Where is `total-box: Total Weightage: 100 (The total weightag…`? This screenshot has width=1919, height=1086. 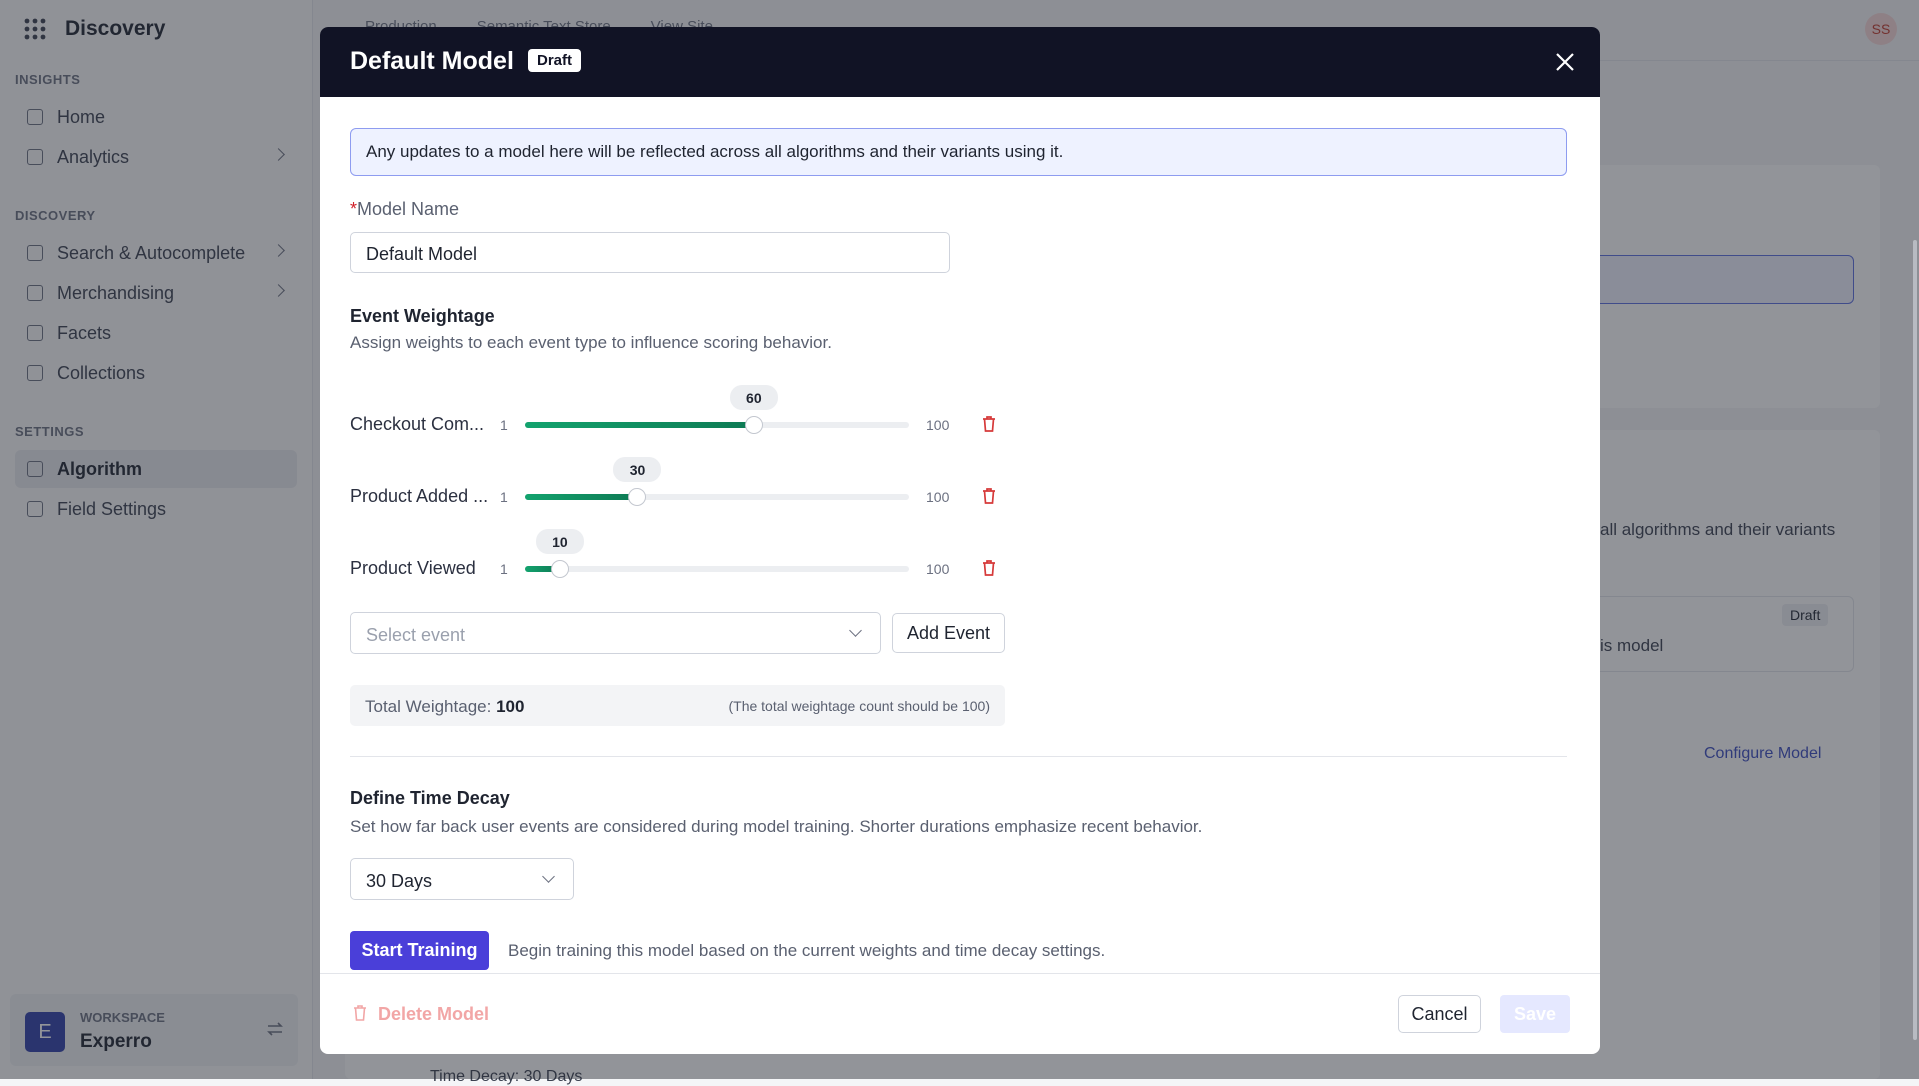
total-box: Total Weightage: 100 (The total weightag… is located at coordinates (677, 705).